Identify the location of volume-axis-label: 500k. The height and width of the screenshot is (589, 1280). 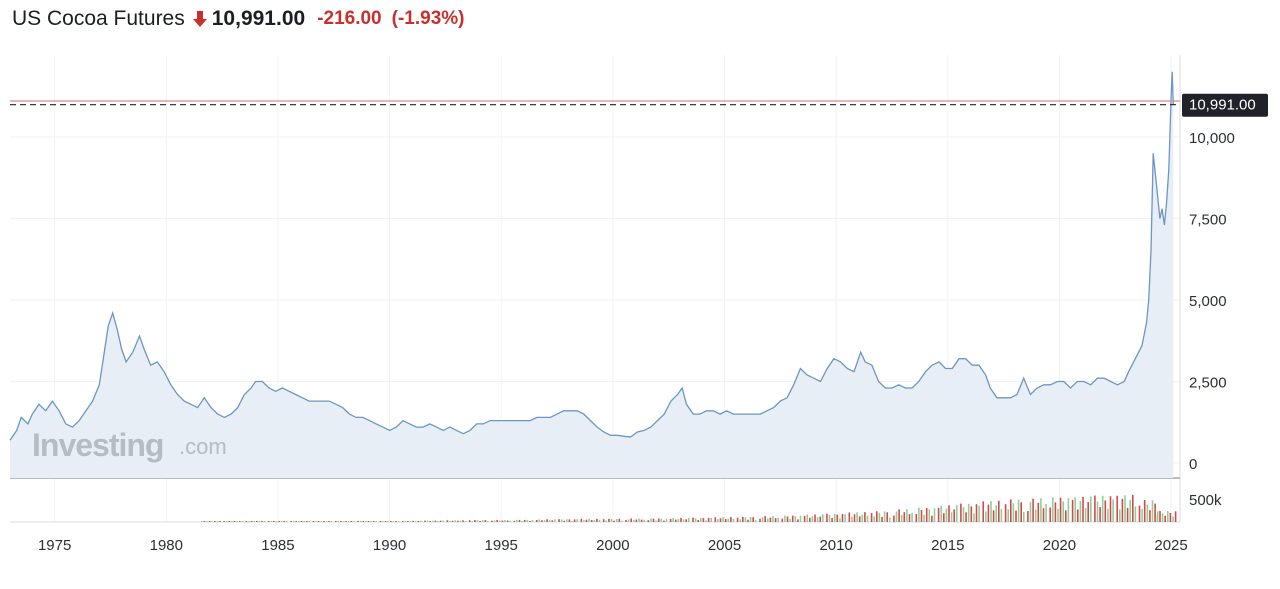
(1205, 500).